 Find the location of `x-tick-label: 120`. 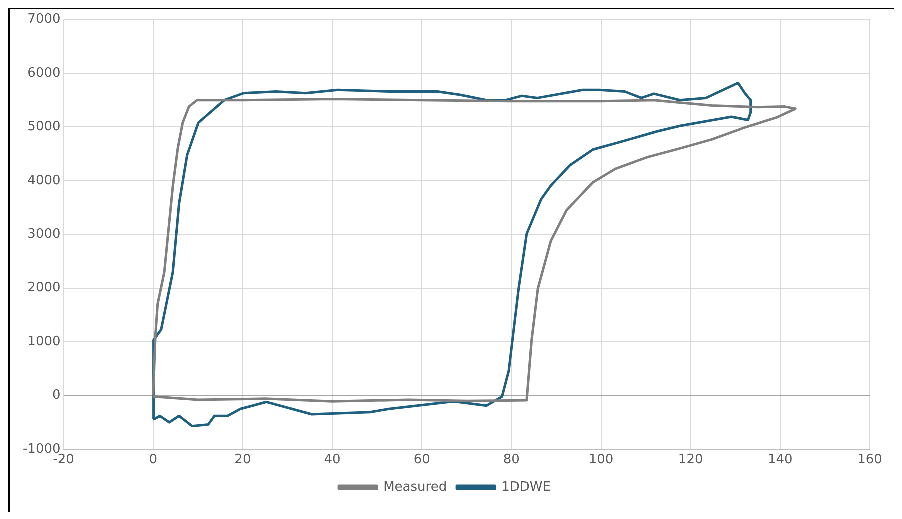

x-tick-label: 120 is located at coordinates (691, 460).